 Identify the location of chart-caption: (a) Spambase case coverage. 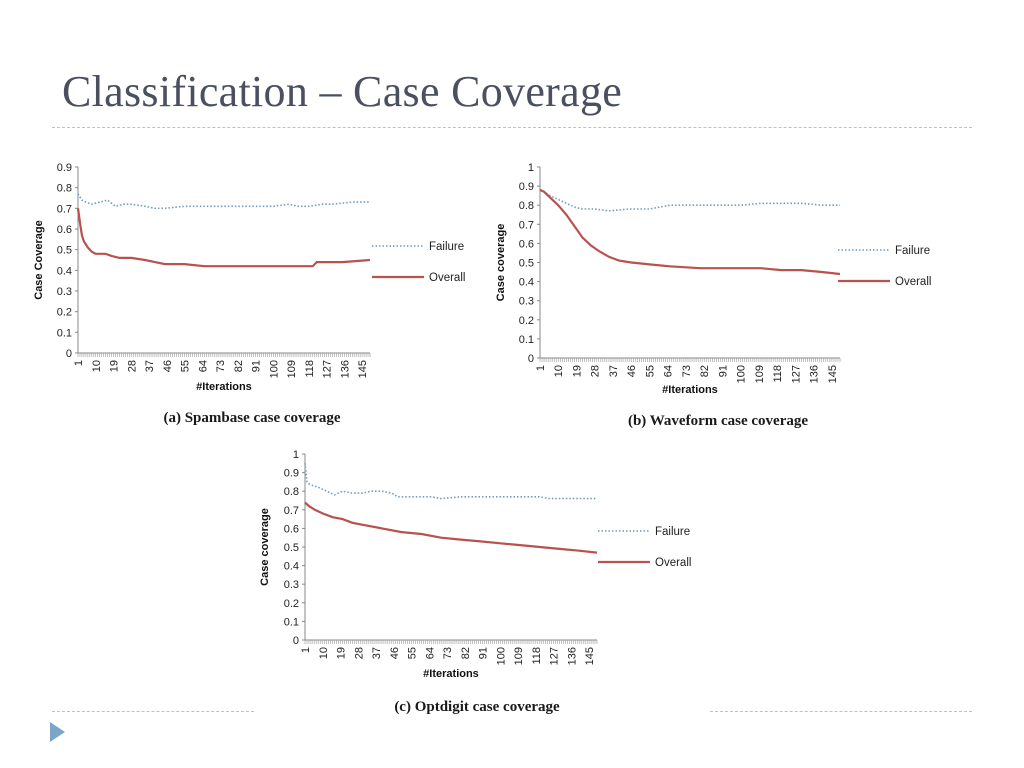
(251, 418).